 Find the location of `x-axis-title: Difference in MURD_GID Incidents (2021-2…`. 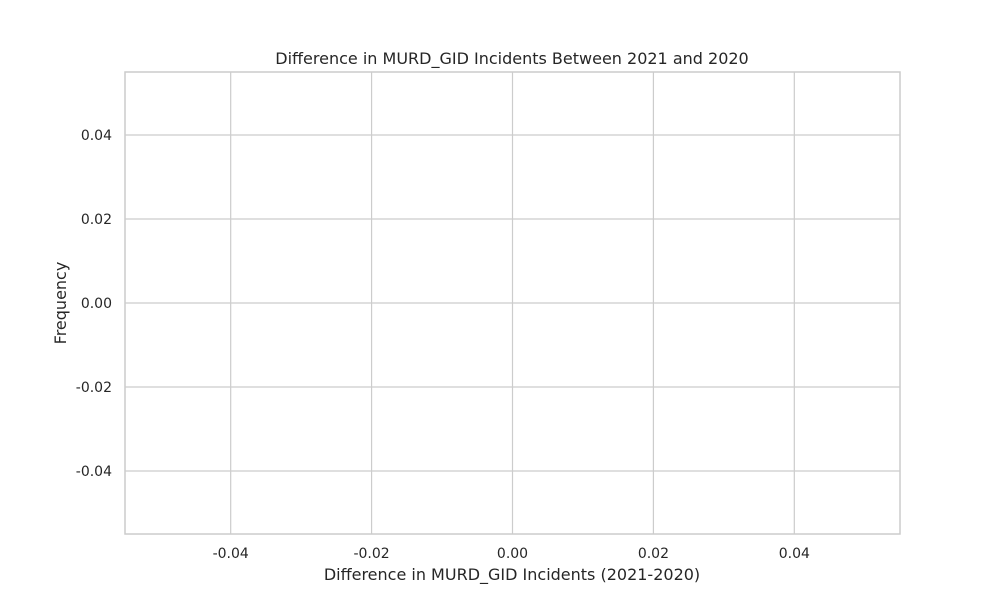

x-axis-title: Difference in MURD_GID Incidents (2021-2… is located at coordinates (512, 575).